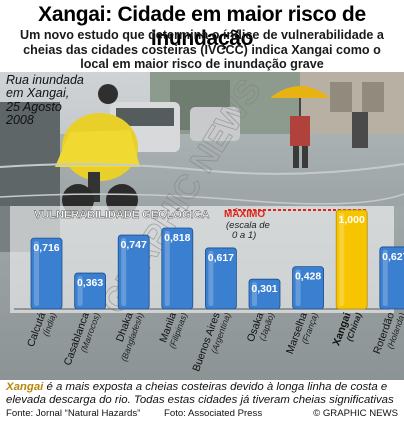 The image size is (404, 422). I want to click on photo-caption-line: 2008, so click(20, 120).